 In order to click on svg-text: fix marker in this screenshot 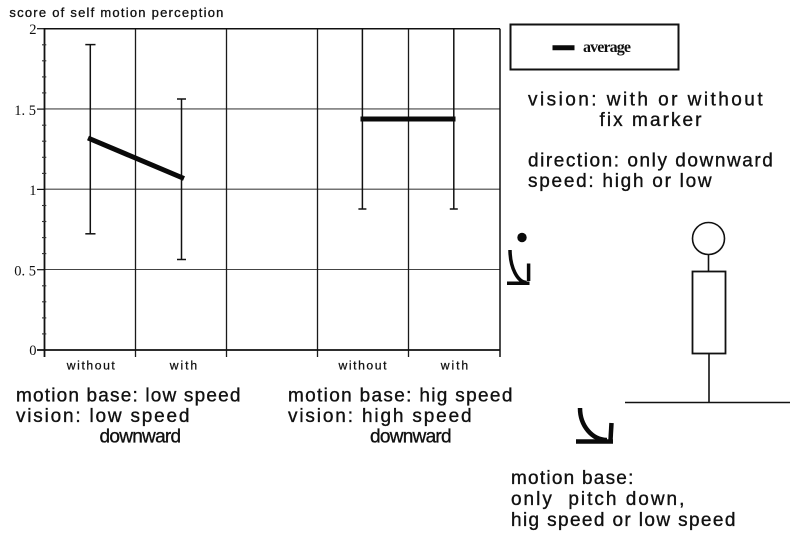, I will do `click(651, 120)`.